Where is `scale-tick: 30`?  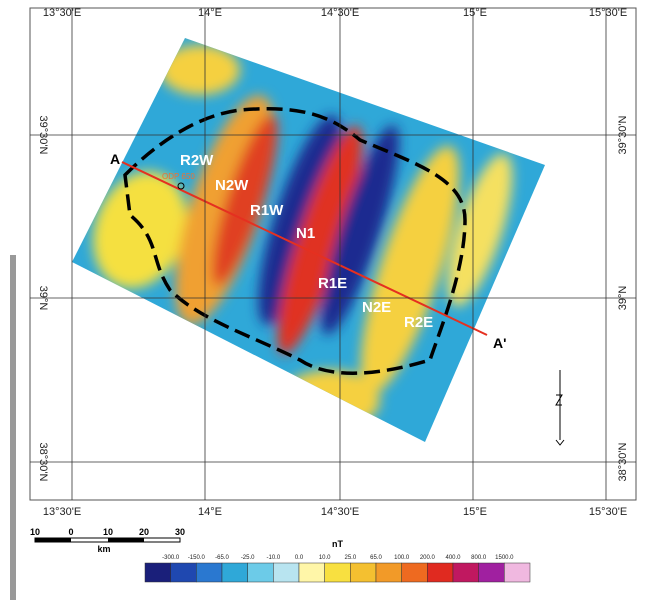 scale-tick: 30 is located at coordinates (180, 532).